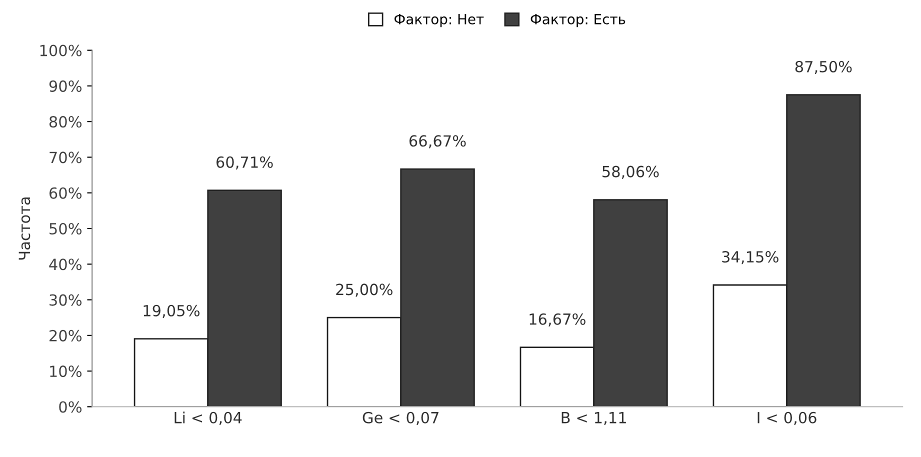 The width and height of the screenshot is (921, 457). Describe the element at coordinates (70, 407) in the screenshot. I see `y-tick-label: 0%` at that location.